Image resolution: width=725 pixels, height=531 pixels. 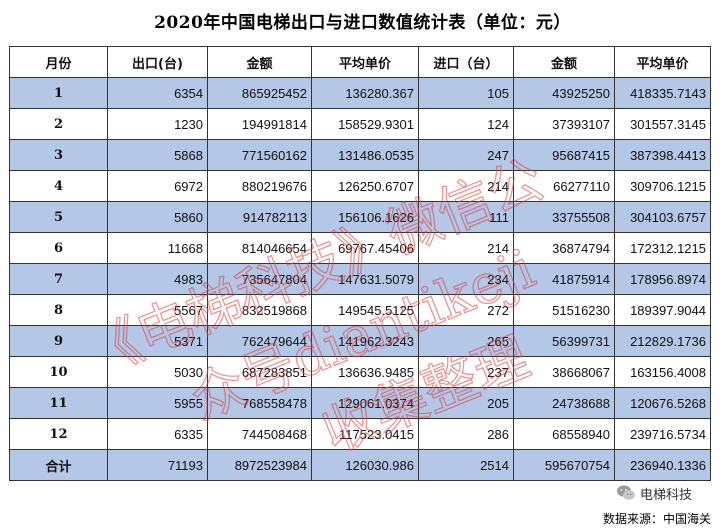 I want to click on total-value: 595670754, so click(x=564, y=465).